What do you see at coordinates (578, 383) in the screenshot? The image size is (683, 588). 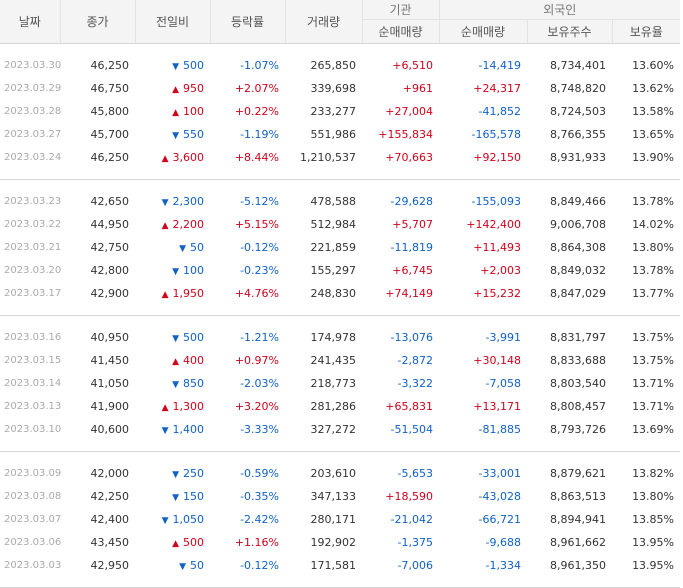 I see `foreign-shares-cell: 8,803,540` at bounding box center [578, 383].